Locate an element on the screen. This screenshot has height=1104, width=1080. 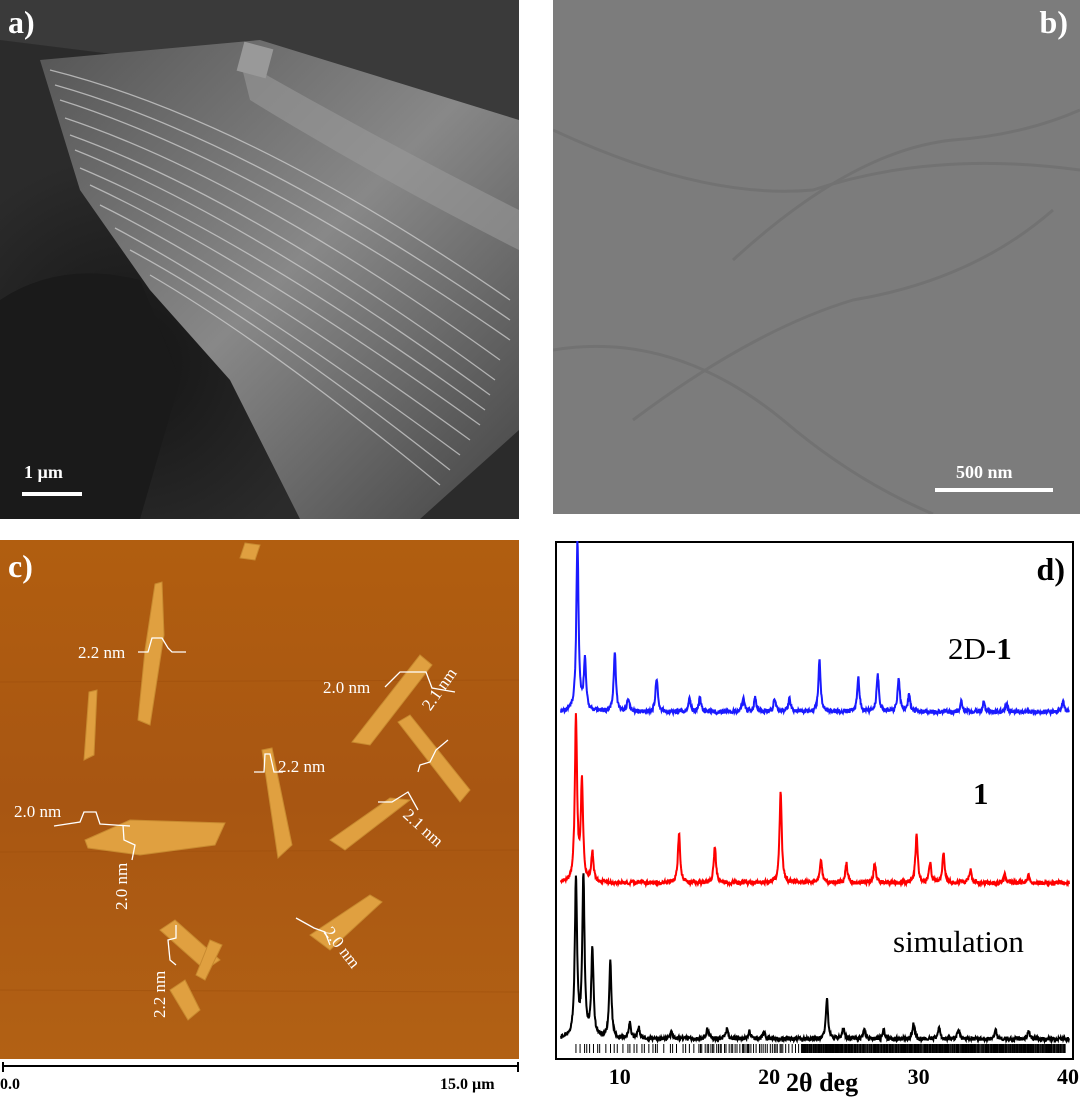
series-label-simulation: simulation is located at coordinates (958, 941).